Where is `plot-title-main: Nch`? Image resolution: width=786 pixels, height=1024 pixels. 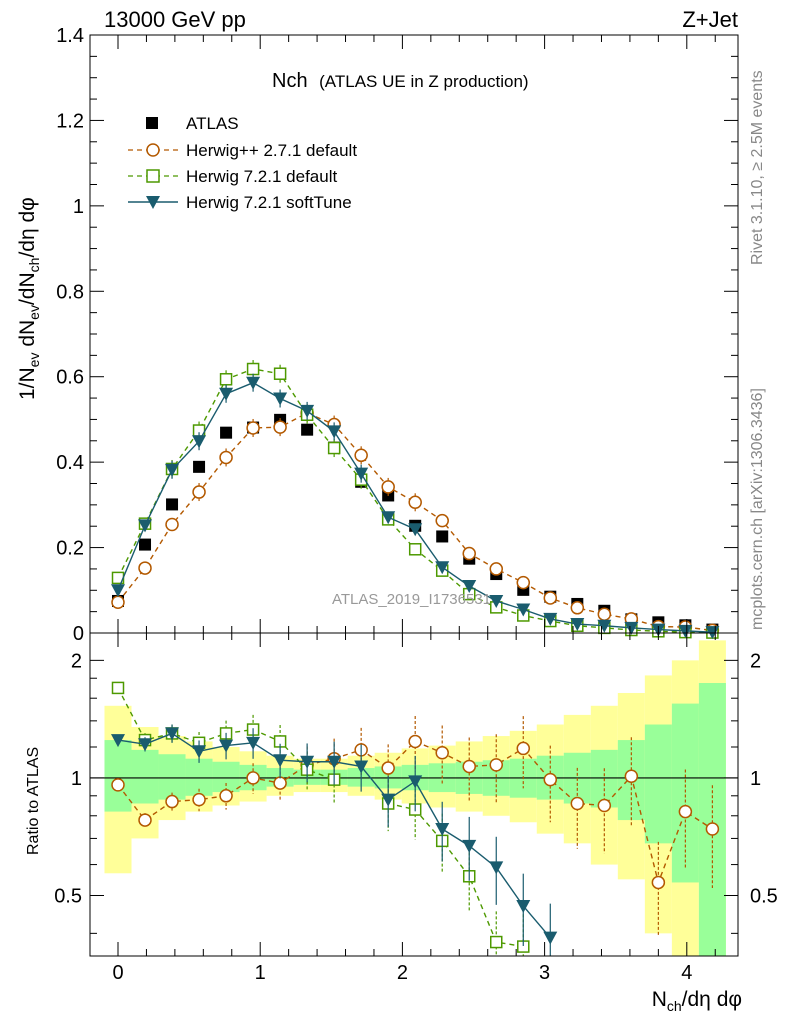
plot-title-main: Nch is located at coordinates (290, 81).